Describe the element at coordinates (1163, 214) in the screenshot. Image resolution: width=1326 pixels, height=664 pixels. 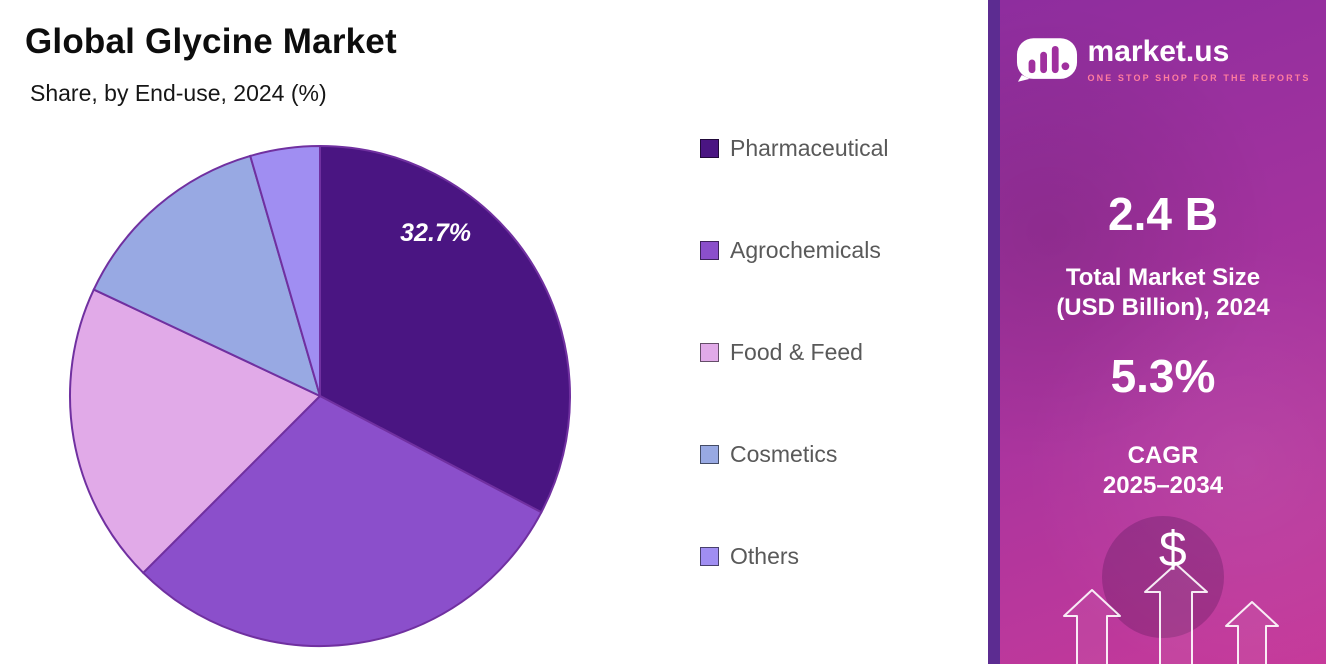
I see `market-size-value: 2.4 B` at that location.